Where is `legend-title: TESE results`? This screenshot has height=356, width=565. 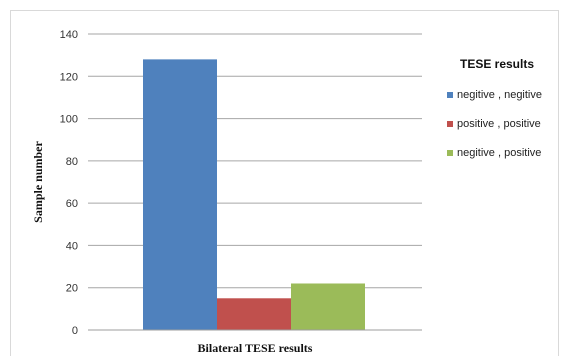 legend-title: TESE results is located at coordinates (497, 64).